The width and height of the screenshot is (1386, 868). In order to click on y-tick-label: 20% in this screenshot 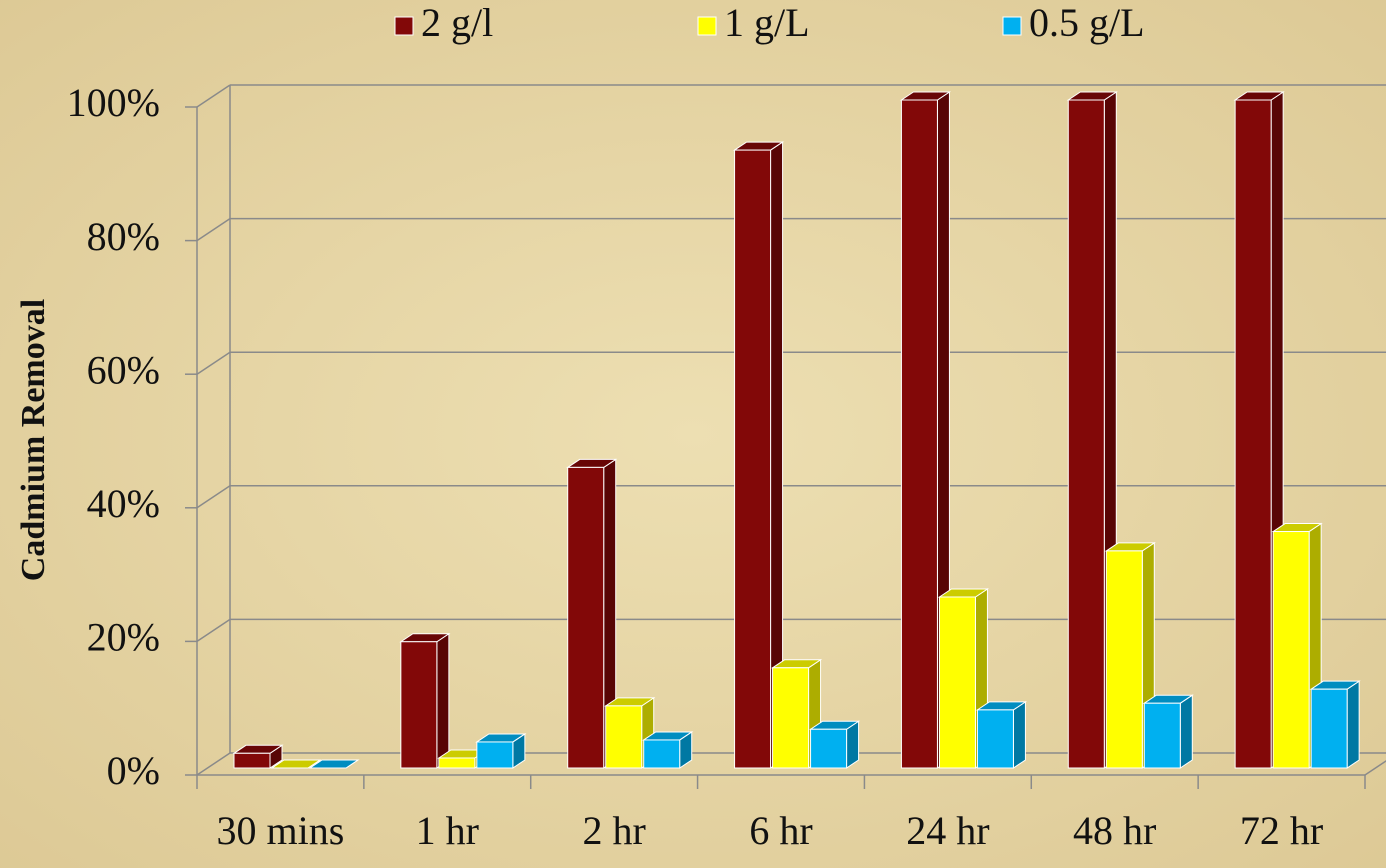, I will do `click(123, 637)`.